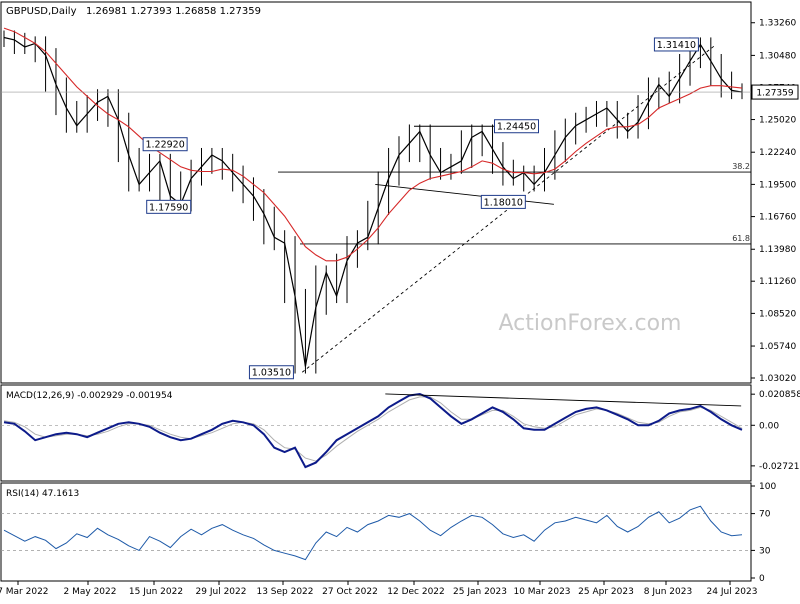 The height and width of the screenshot is (604, 800). What do you see at coordinates (416, 592) in the screenshot?
I see `x-tick-label: 12 Dec 2022` at bounding box center [416, 592].